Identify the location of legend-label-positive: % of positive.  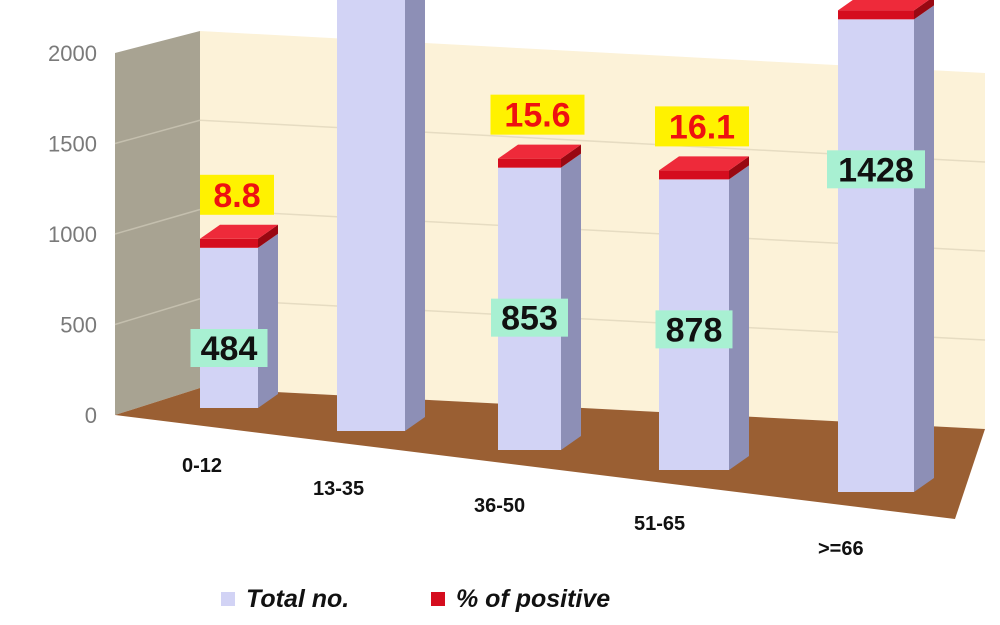
(533, 599).